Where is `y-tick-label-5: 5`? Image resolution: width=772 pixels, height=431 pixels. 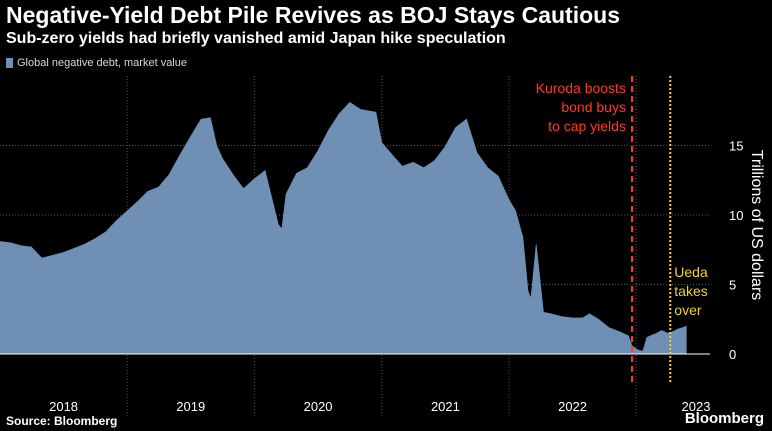
y-tick-label-5: 5 is located at coordinates (732, 285).